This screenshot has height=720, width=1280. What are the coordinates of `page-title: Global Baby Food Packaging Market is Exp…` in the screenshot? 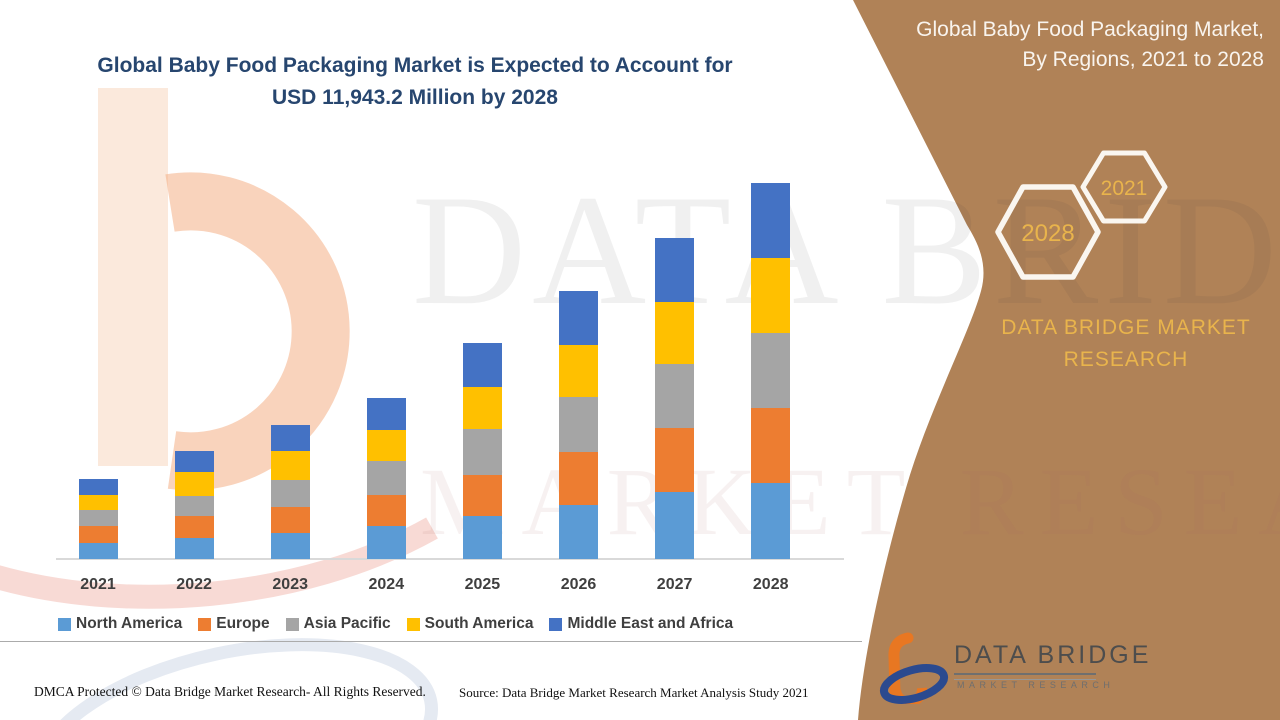 It's located at (415, 82).